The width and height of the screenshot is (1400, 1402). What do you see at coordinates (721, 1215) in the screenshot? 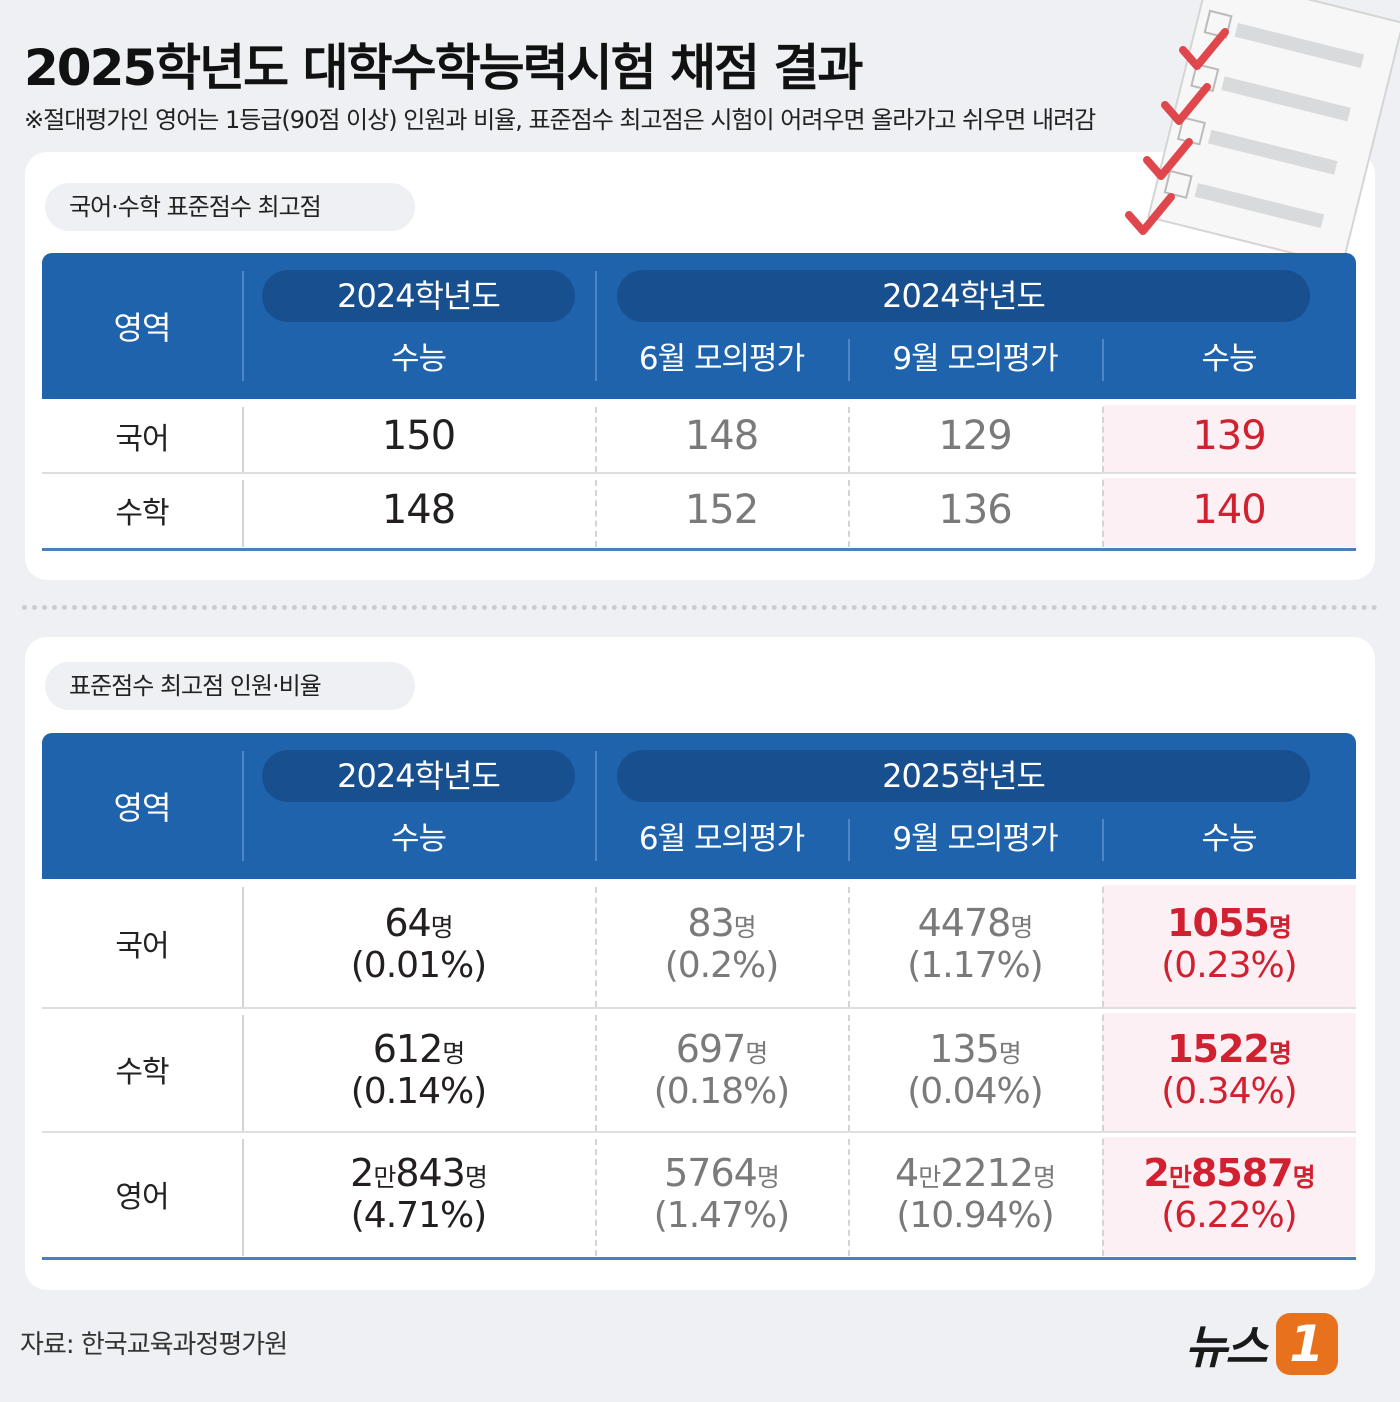
I see `ratio: (1.47%)` at bounding box center [721, 1215].